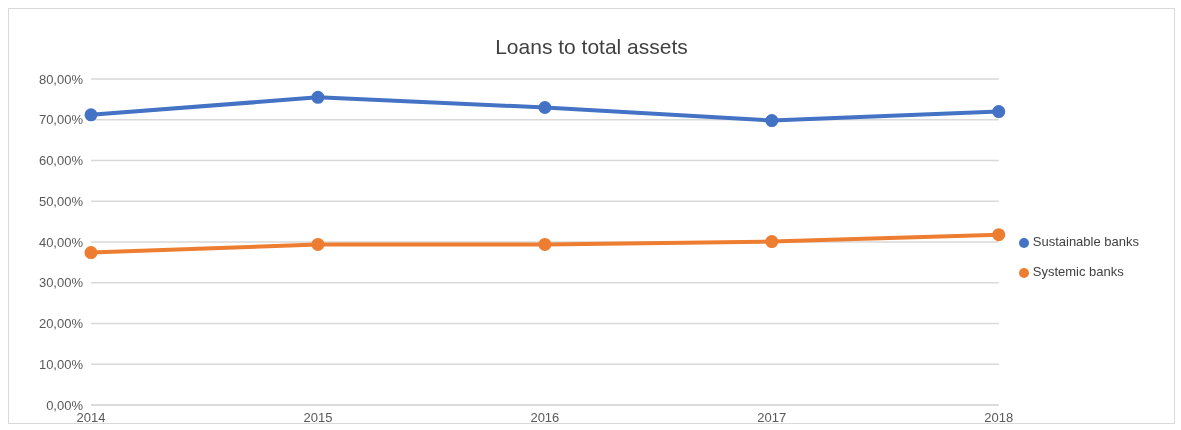 The image size is (1181, 430). Describe the element at coordinates (1085, 241) in the screenshot. I see `legend-label: Sustainable banks` at that location.